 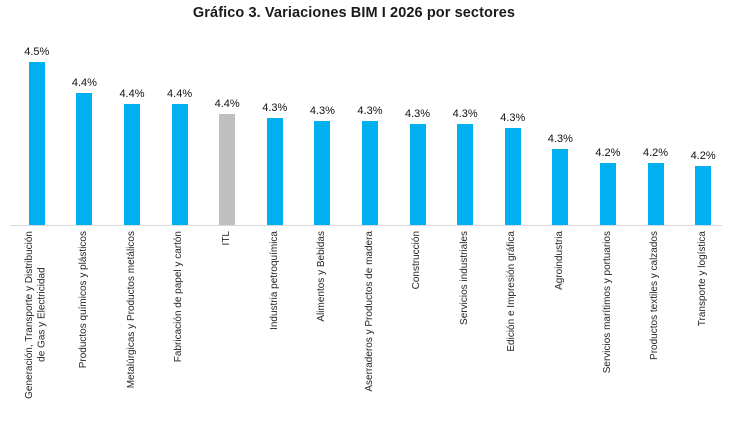 What do you see at coordinates (226, 238) in the screenshot?
I see `category-label: ITL` at bounding box center [226, 238].